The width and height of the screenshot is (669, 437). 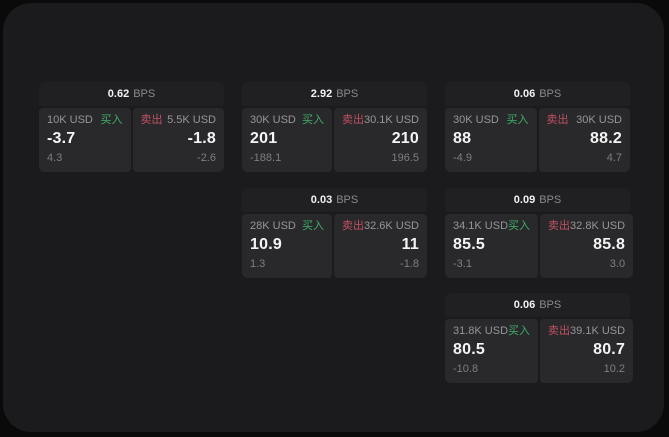 What do you see at coordinates (85, 140) in the screenshot?
I see `buy-tile: 10K USD 买入 -3.7 4.3` at bounding box center [85, 140].